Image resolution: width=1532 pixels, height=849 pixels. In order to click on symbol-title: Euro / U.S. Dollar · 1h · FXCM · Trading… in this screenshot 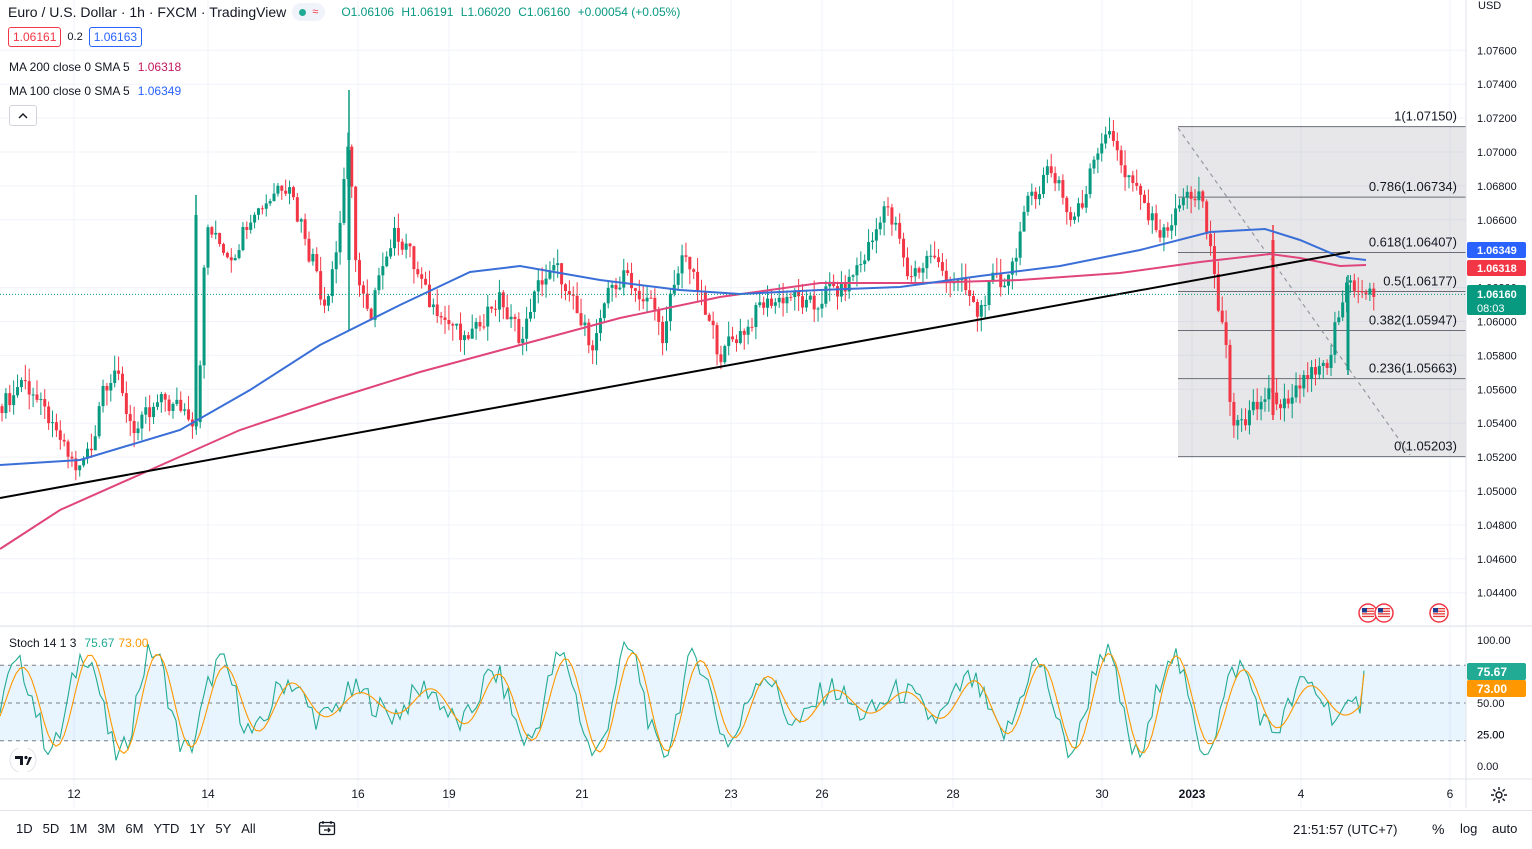, I will do `click(147, 12)`.